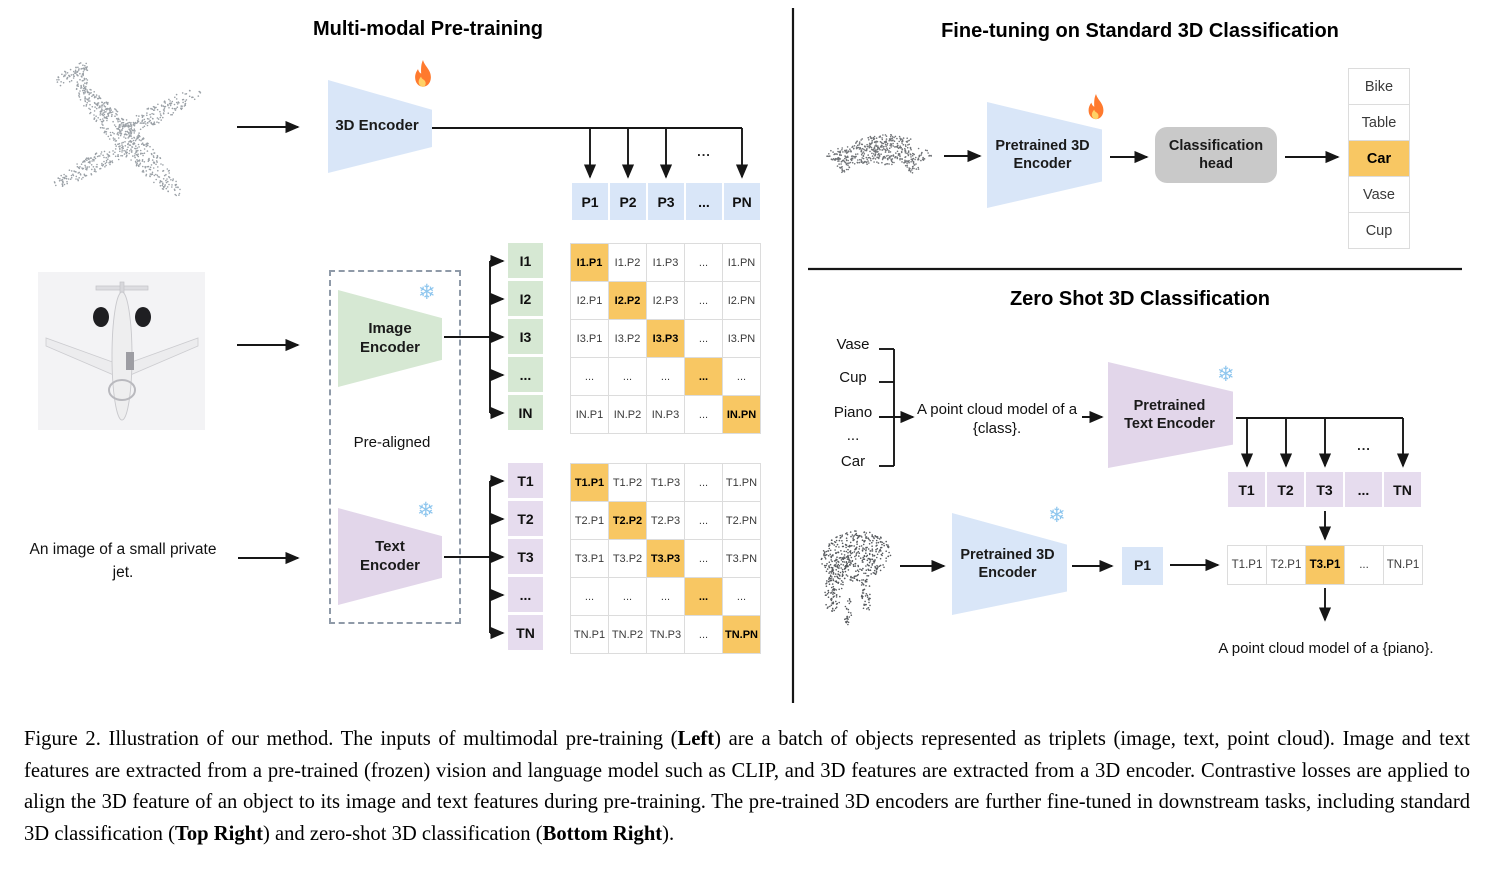  I want to click on image-feature-labels: I1 I2 I3... IN, so click(525, 336).